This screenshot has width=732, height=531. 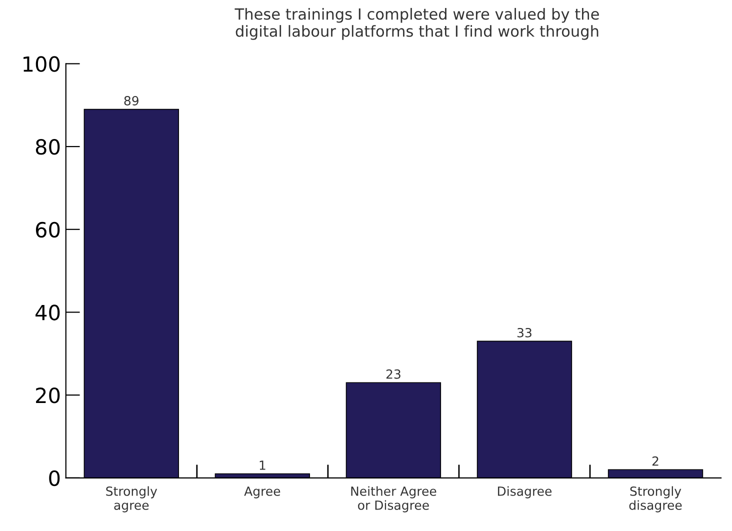 I want to click on chart-title: These trainings I completed were valued by the digital labour platforms that I find work through, so click(x=416, y=24).